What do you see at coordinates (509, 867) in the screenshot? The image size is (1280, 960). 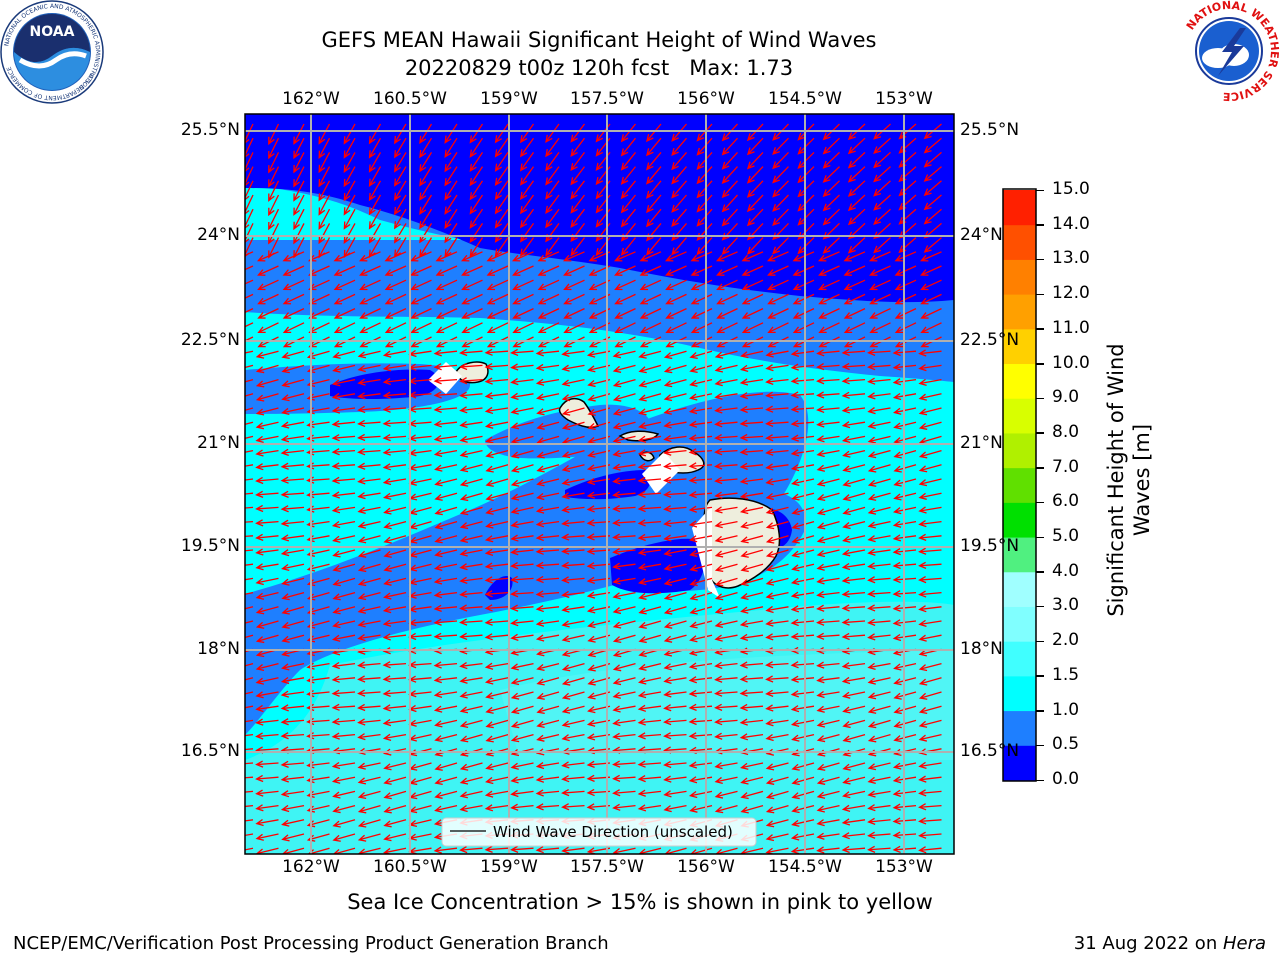 I see `lon-label-bottom: 159°W` at bounding box center [509, 867].